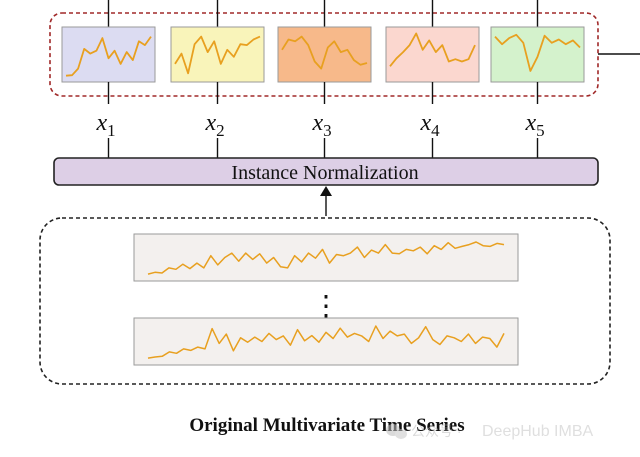  Describe the element at coordinates (537, 52) in the screenshot. I see `channel-5-series-line` at that location.